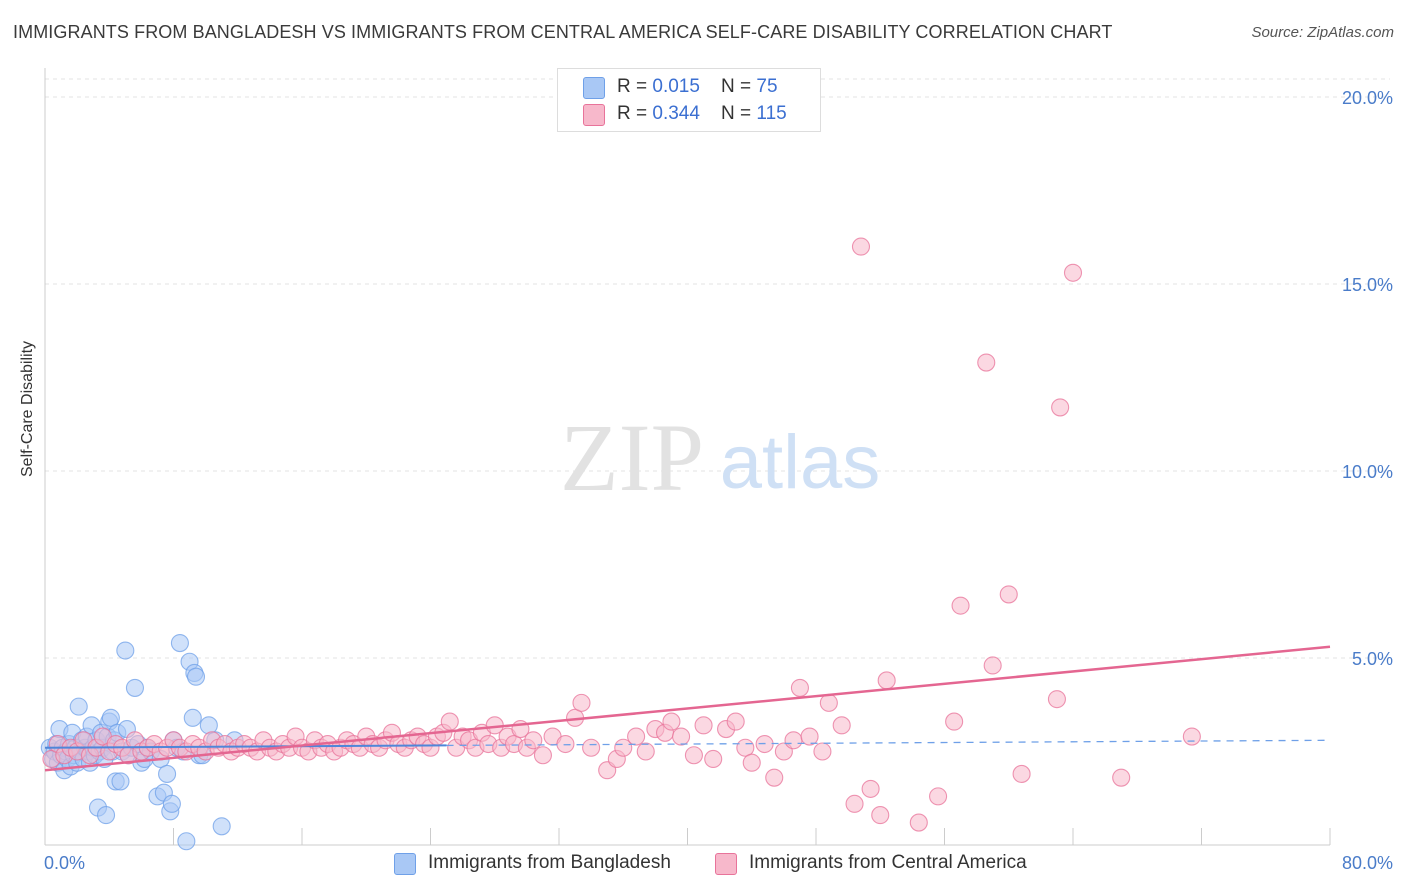 Image resolution: width=1406 pixels, height=892 pixels. I want to click on trend-line-bangladesh-dashed, so click(888, 743).